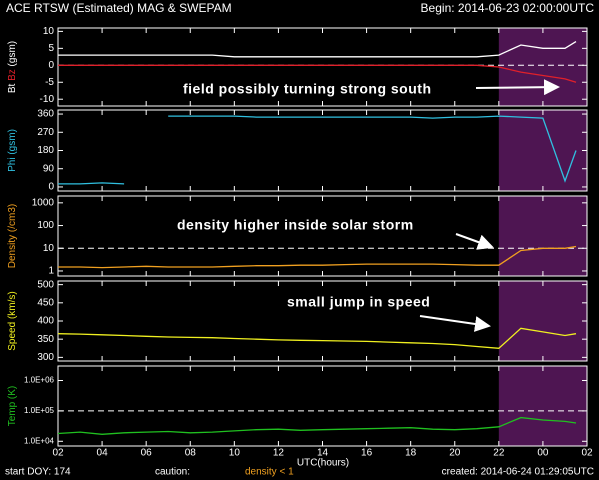  What do you see at coordinates (45, 225) in the screenshot?
I see `y-tick-label: 100` at bounding box center [45, 225].